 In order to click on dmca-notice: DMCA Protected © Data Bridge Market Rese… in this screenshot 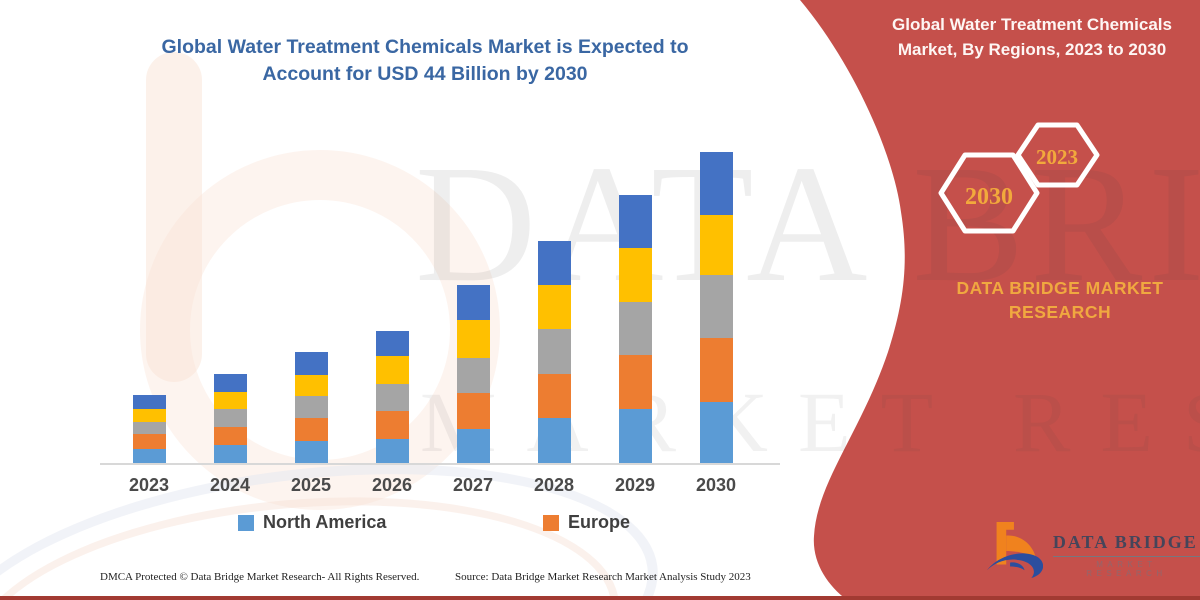, I will do `click(260, 577)`.